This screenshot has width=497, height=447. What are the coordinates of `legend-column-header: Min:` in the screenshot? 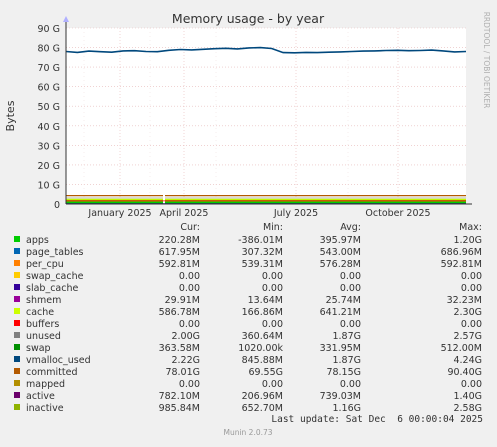 It's located at (273, 227).